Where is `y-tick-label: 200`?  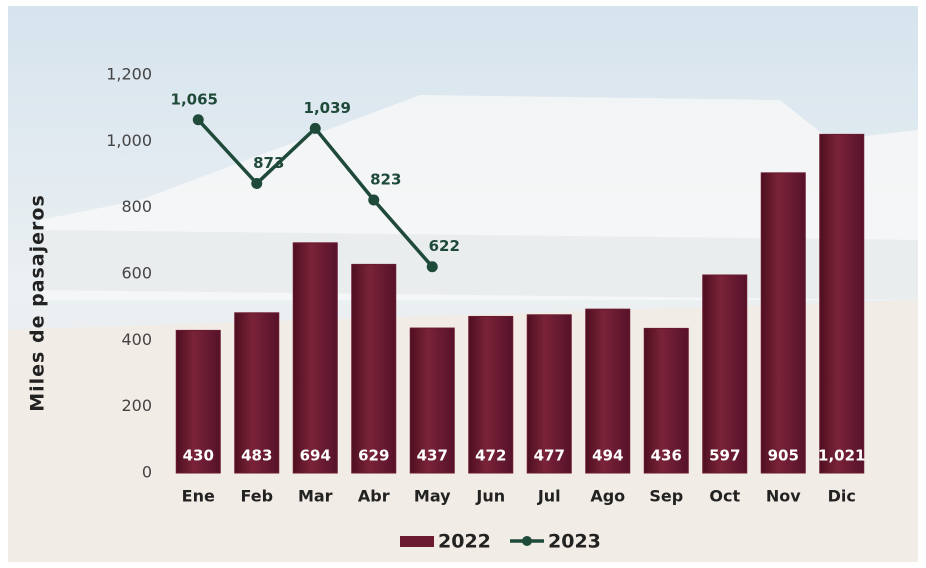 y-tick-label: 200 is located at coordinates (136, 405).